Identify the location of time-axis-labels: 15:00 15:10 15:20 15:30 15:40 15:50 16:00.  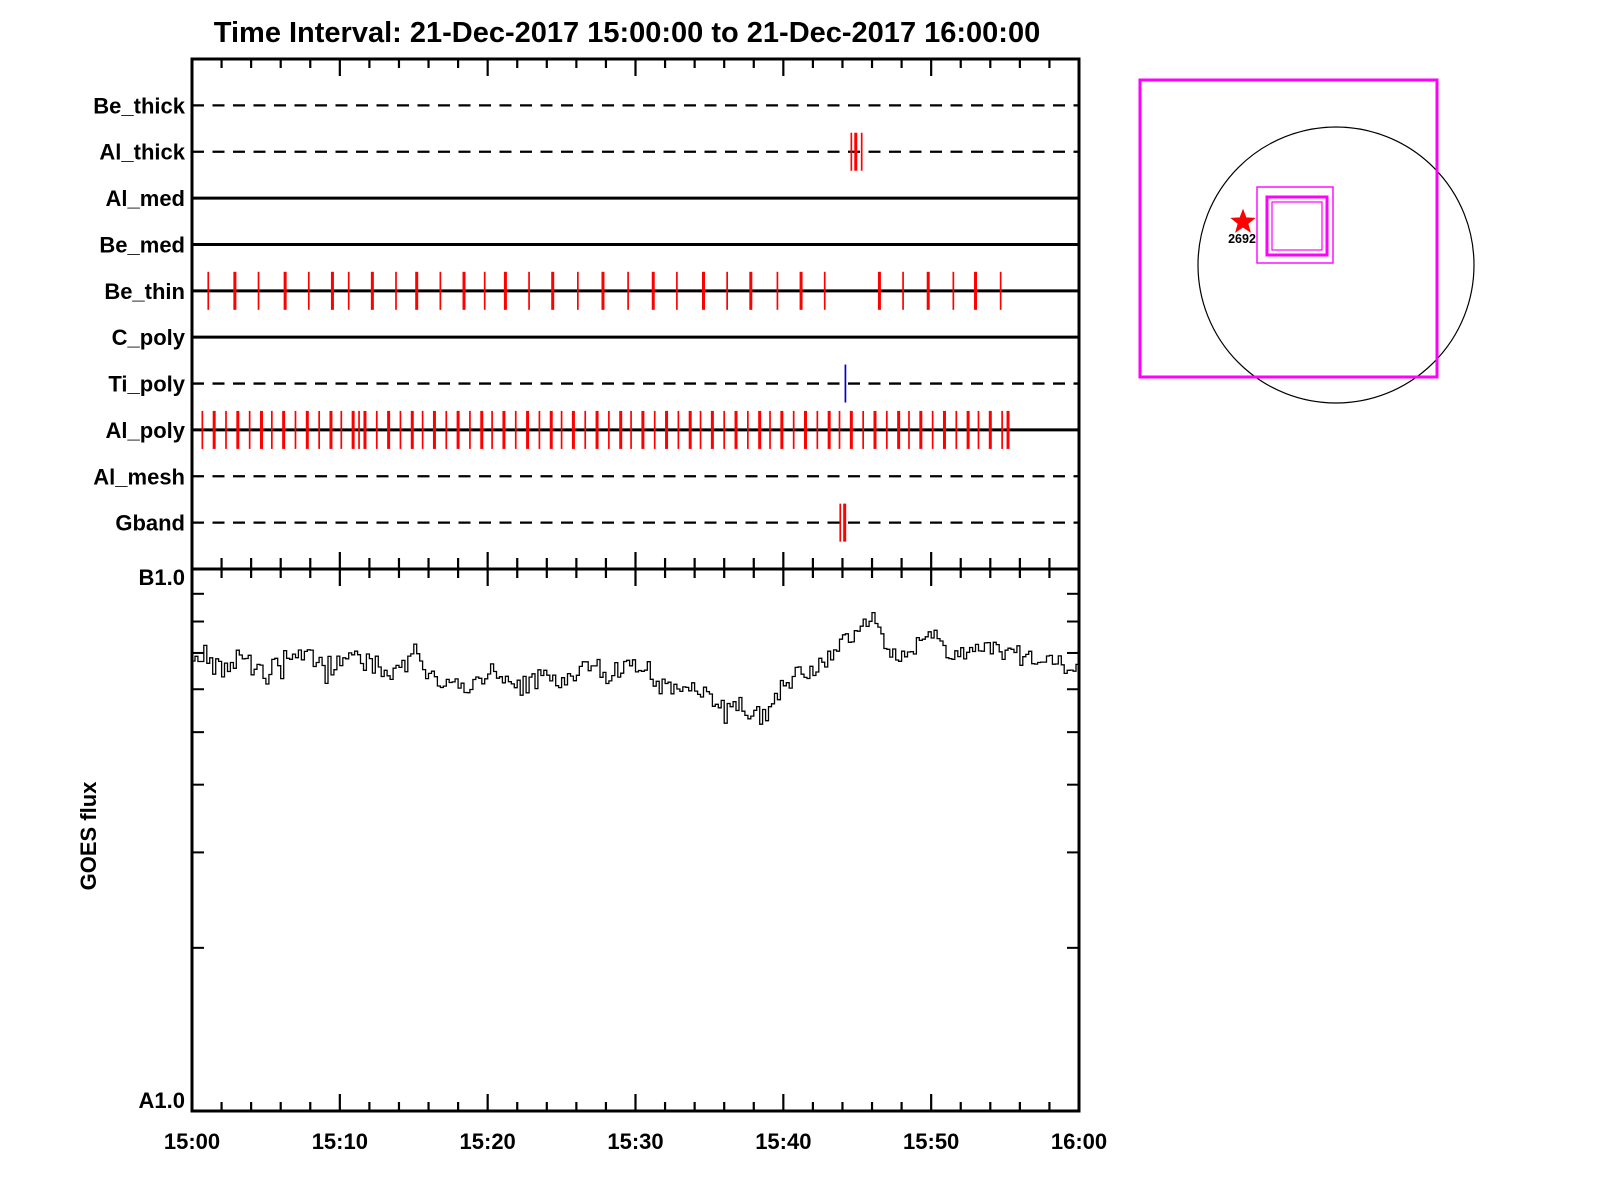
(635, 1141).